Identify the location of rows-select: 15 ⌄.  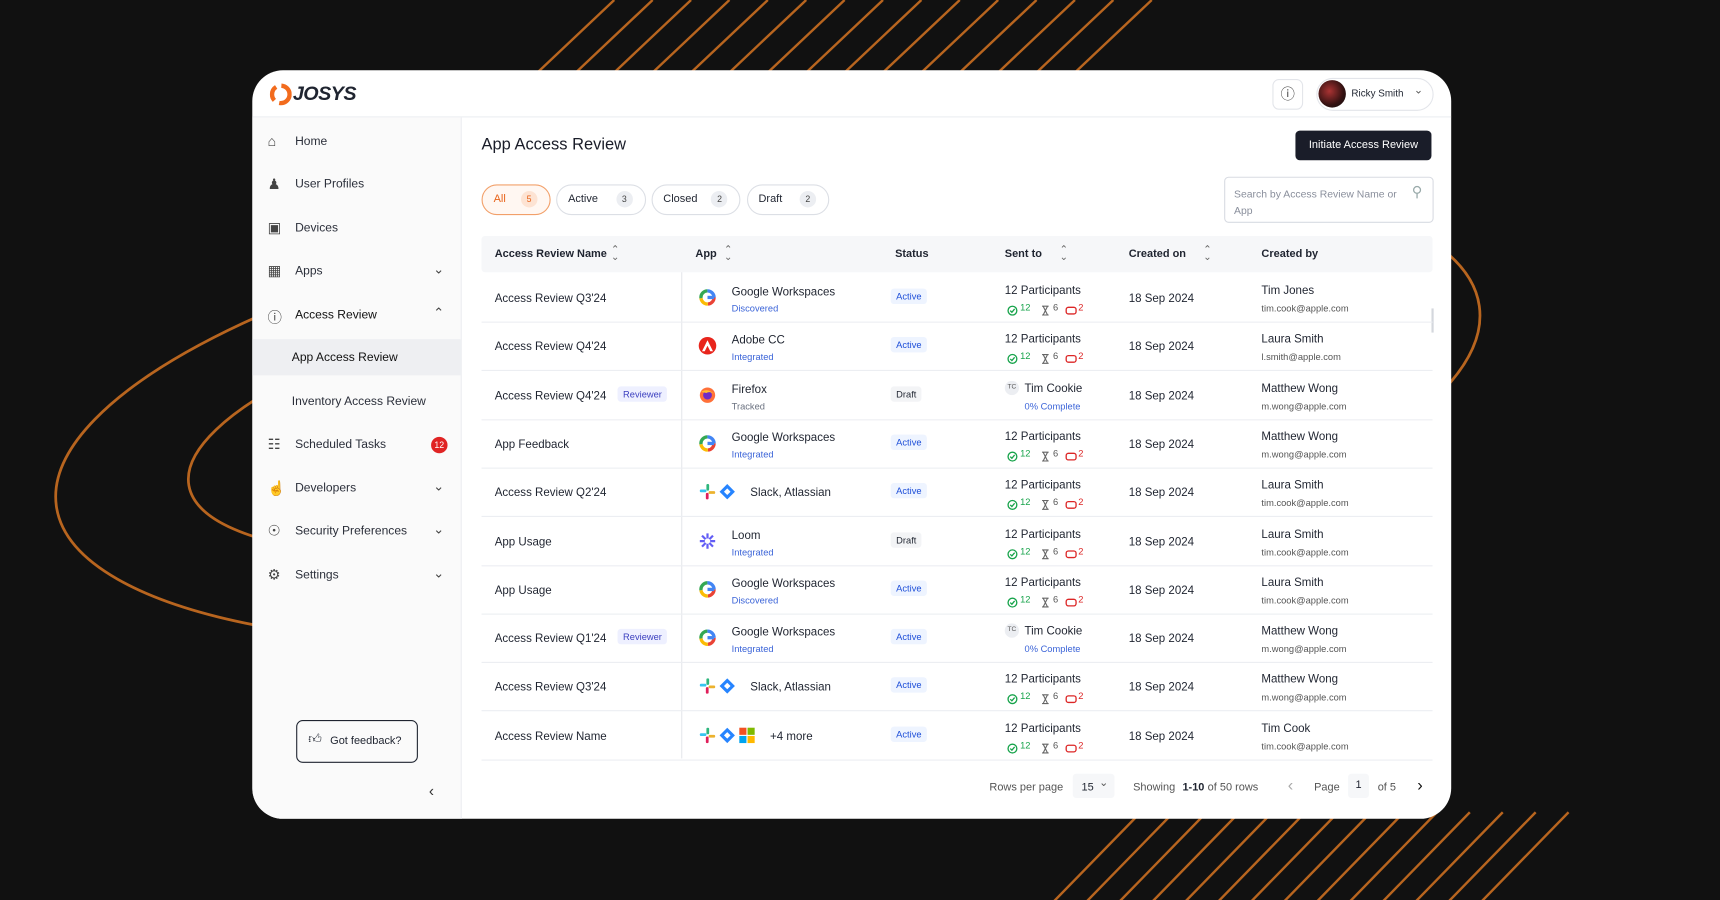
(1093, 785).